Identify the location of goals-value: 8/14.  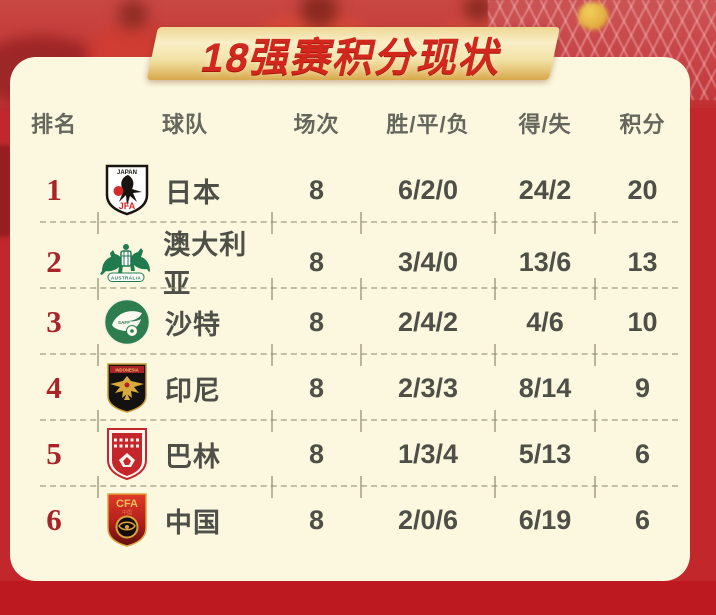
(545, 387).